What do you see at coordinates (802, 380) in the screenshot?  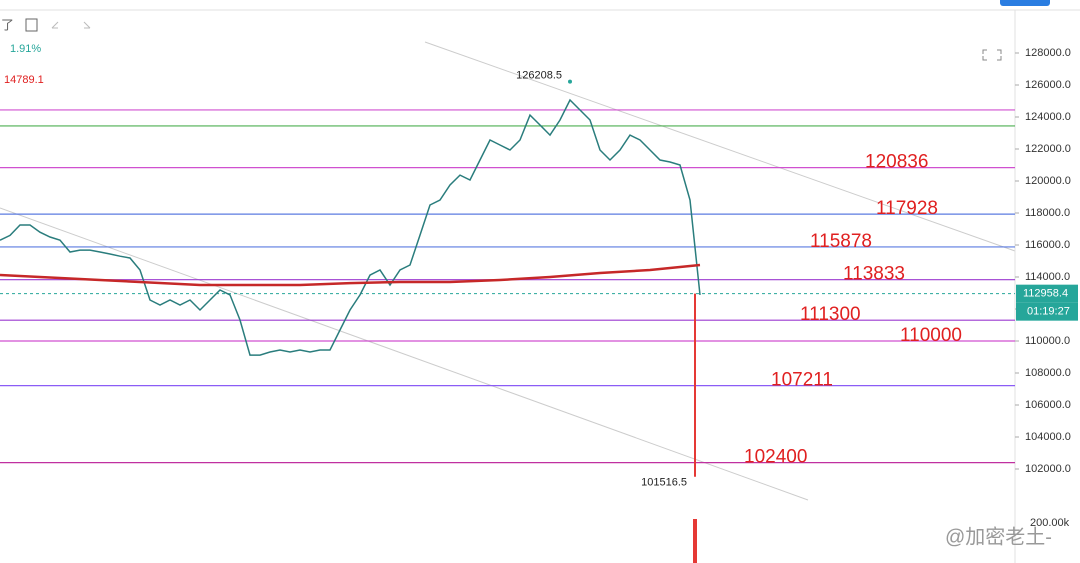 I see `level-label: 107211` at bounding box center [802, 380].